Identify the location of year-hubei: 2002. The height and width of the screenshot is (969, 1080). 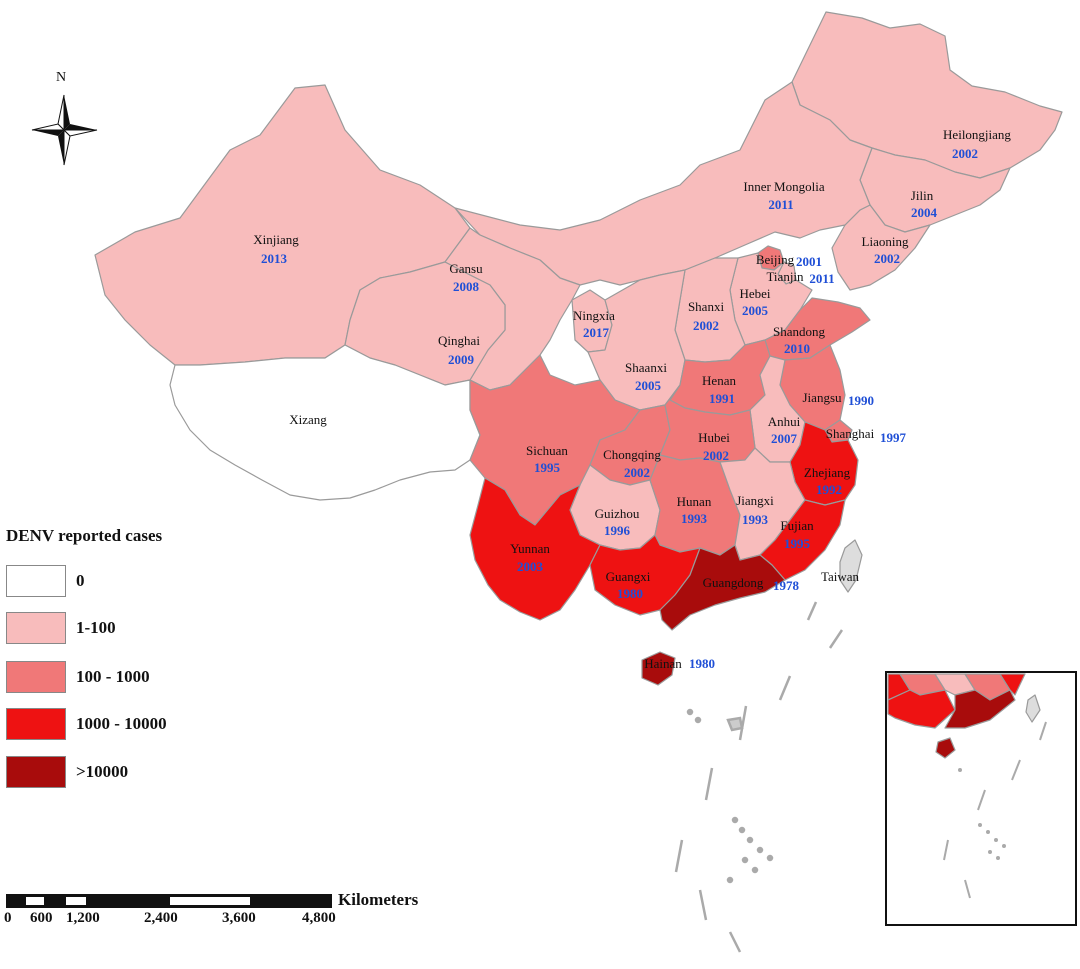
(716, 455).